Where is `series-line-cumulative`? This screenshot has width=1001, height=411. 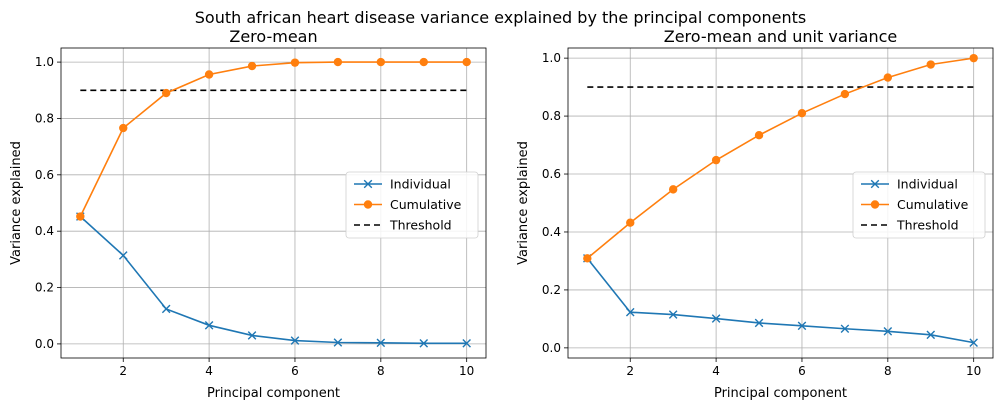
series-line-cumulative is located at coordinates (273, 139).